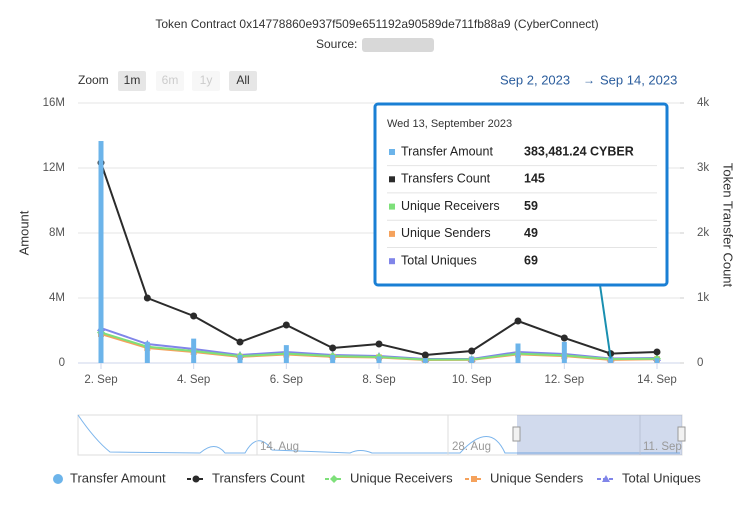 This screenshot has height=515, width=755. Describe the element at coordinates (54, 168) in the screenshot. I see `y-tick-label: 12M` at that location.